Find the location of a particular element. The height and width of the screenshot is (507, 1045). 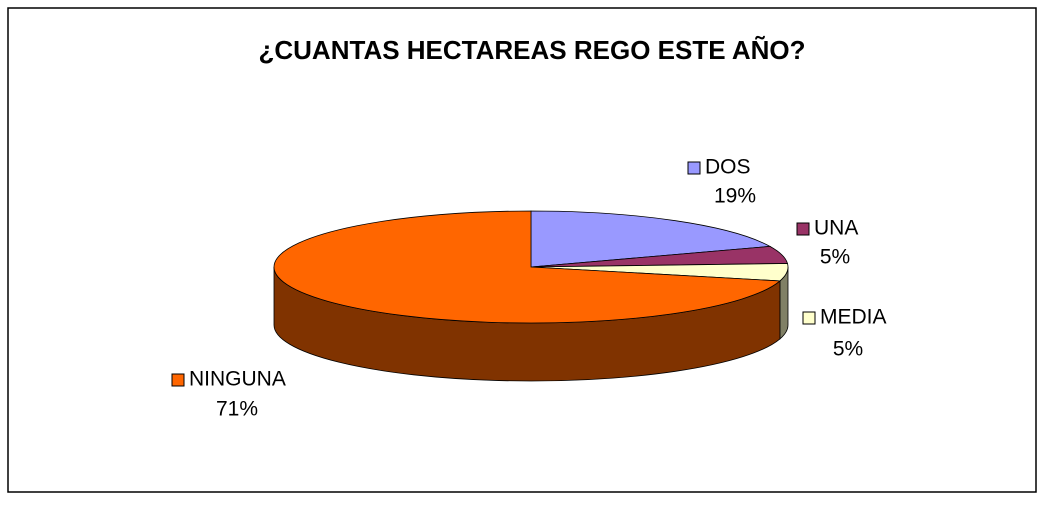

slice-value-label: 71% is located at coordinates (237, 409).